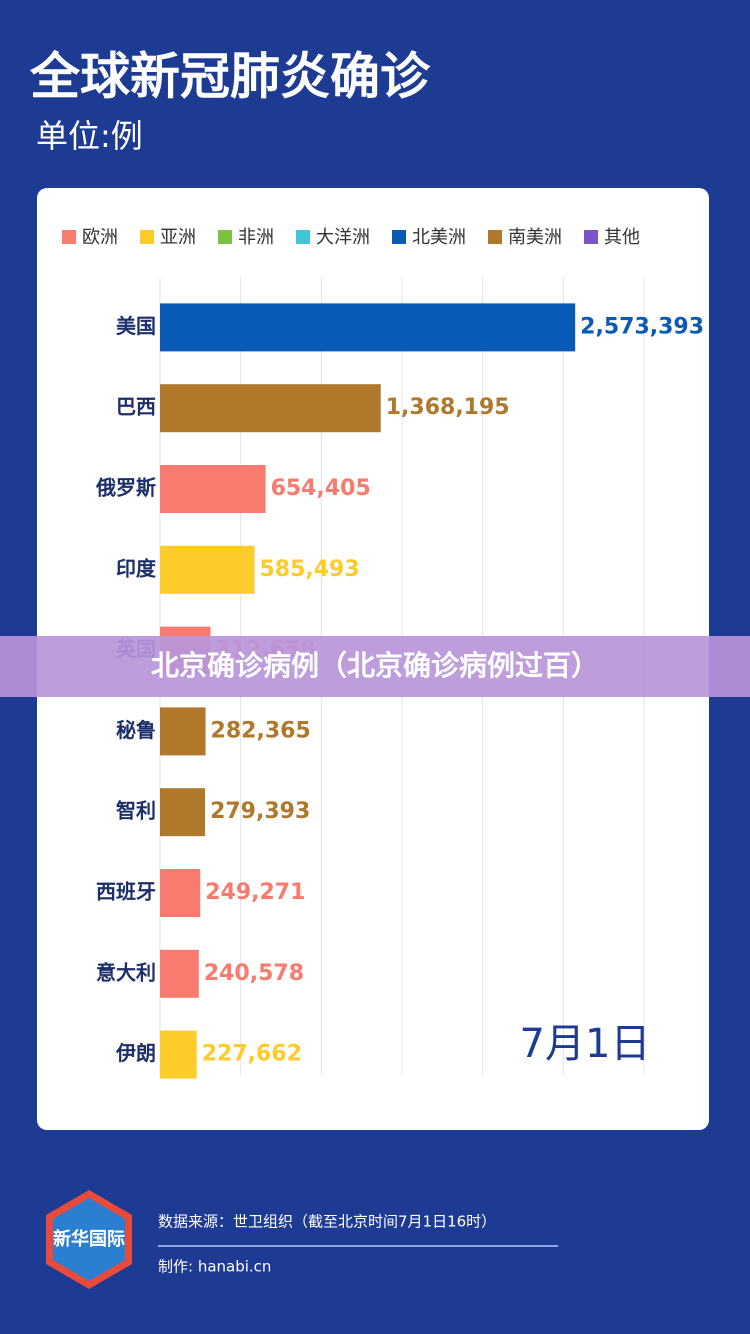 Image resolution: width=750 pixels, height=1334 pixels. What do you see at coordinates (321, 488) in the screenshot?
I see `value-label: 654,405` at bounding box center [321, 488].